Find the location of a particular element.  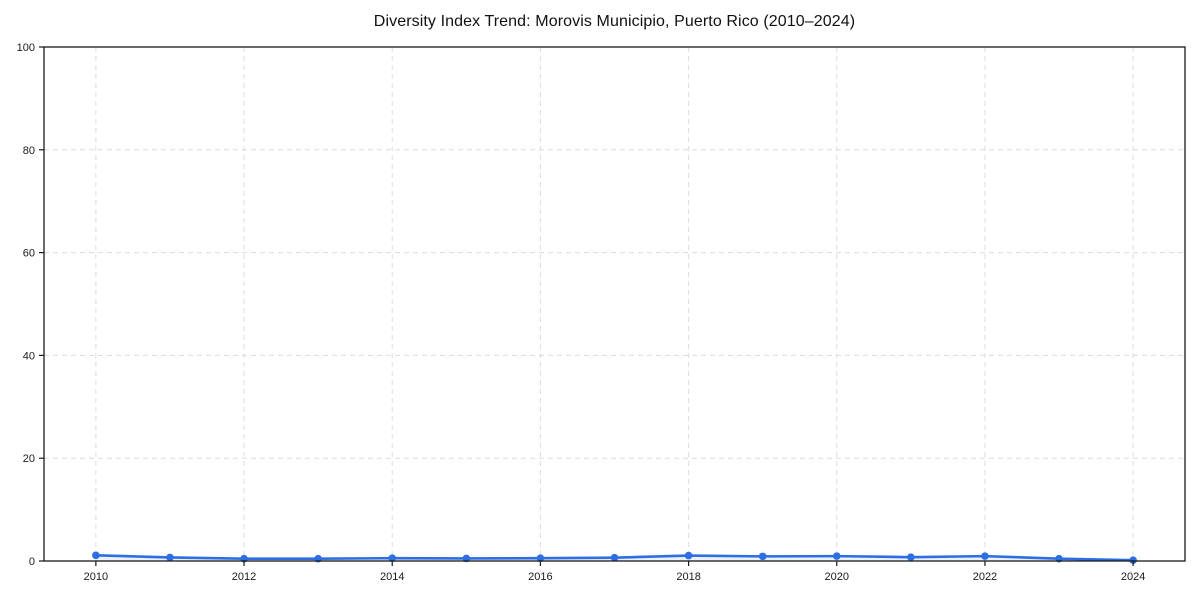

y-tick-label: 0 is located at coordinates (32, 562).